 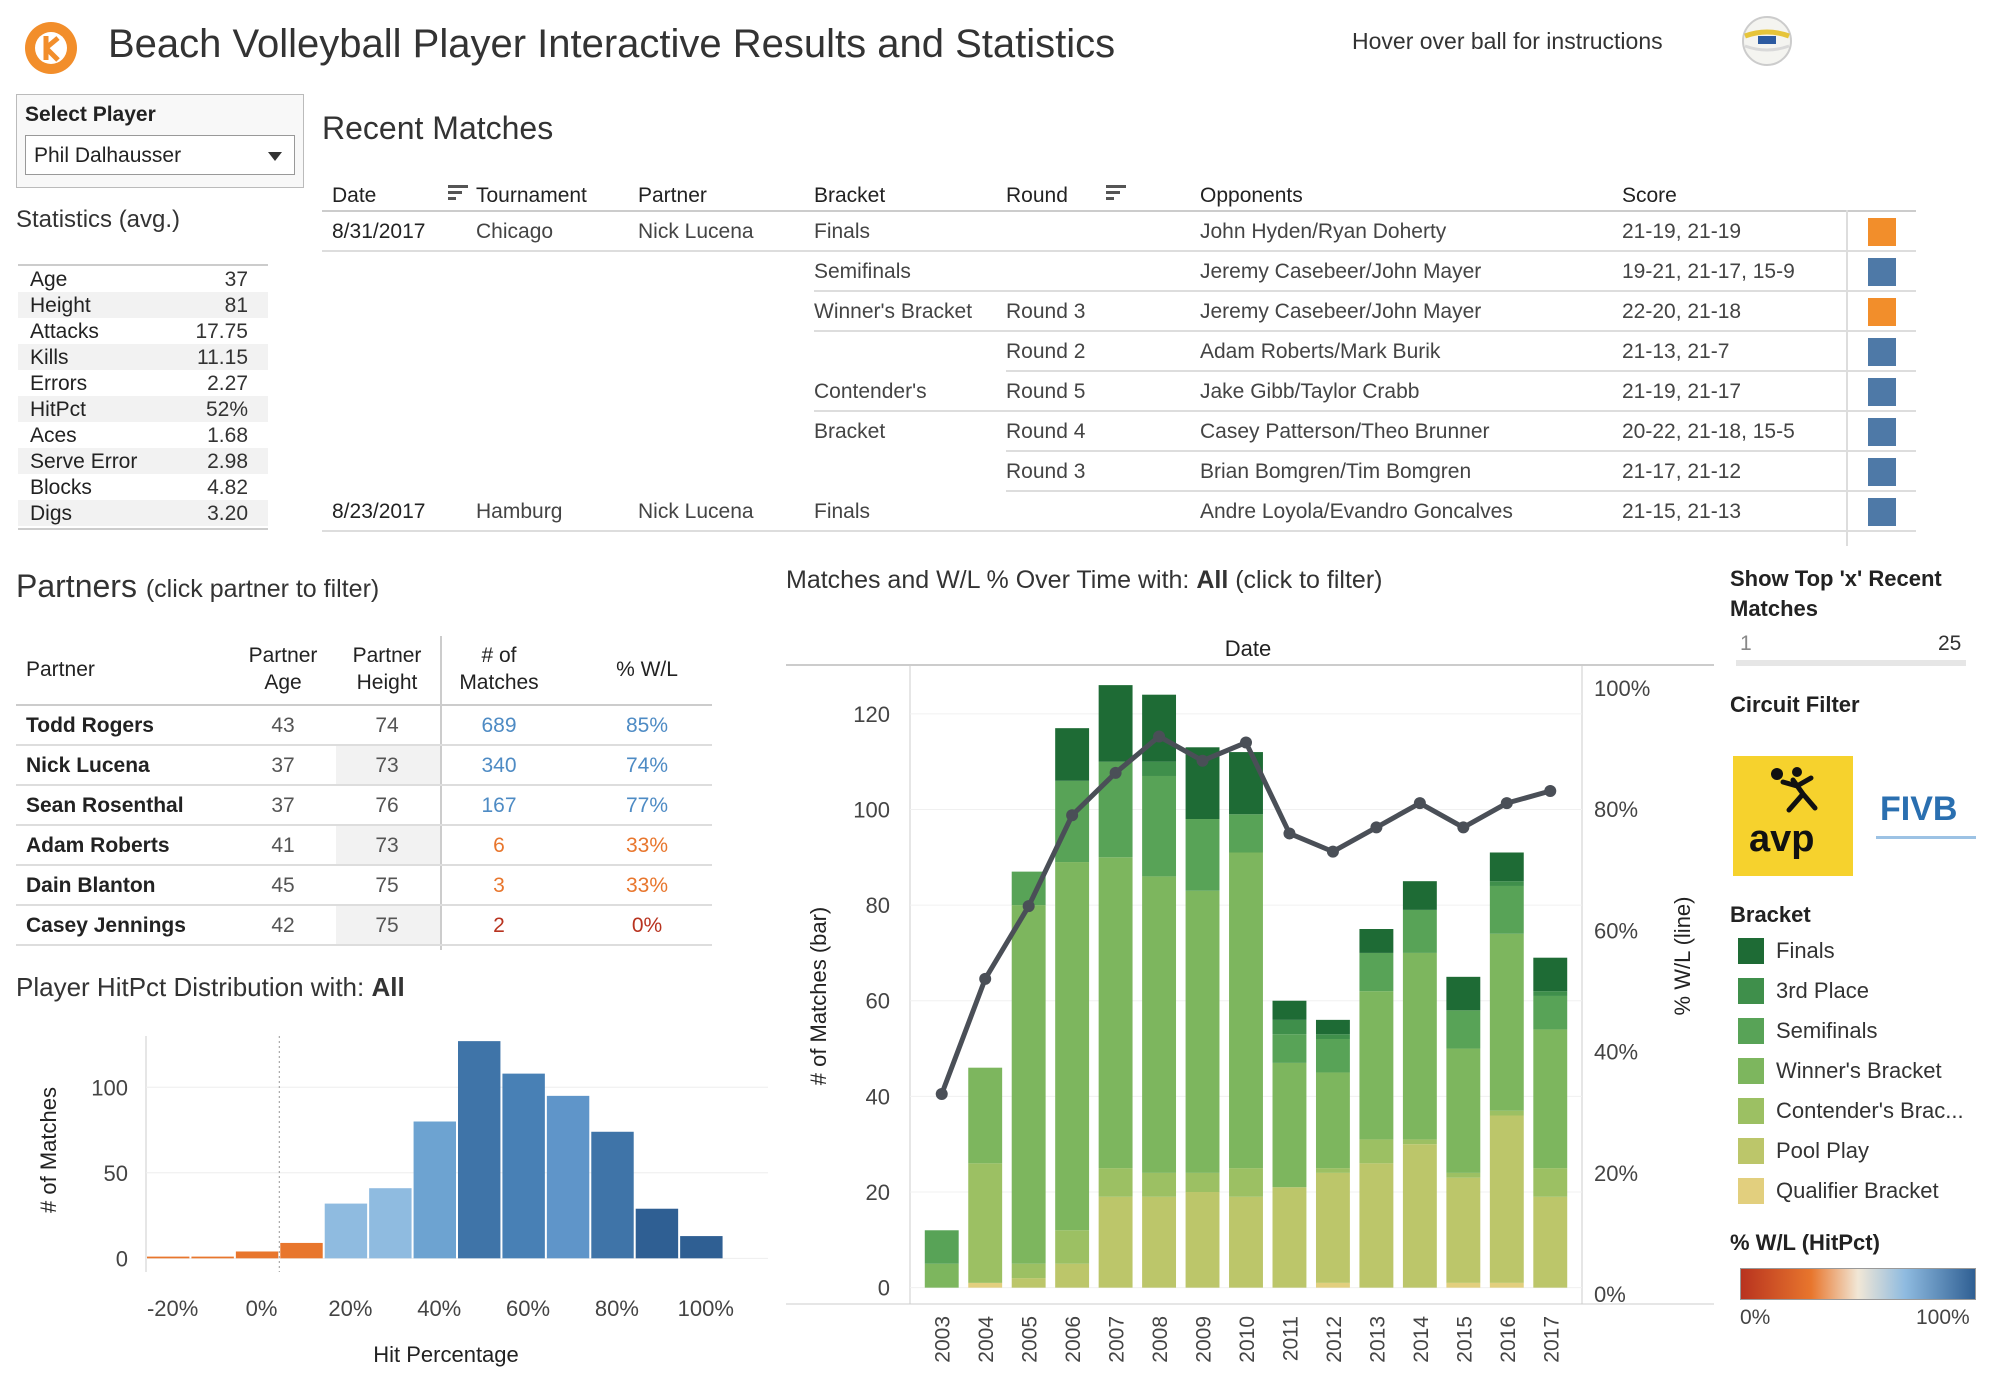 What do you see at coordinates (1851, 663) in the screenshot?
I see `top-x-slider` at bounding box center [1851, 663].